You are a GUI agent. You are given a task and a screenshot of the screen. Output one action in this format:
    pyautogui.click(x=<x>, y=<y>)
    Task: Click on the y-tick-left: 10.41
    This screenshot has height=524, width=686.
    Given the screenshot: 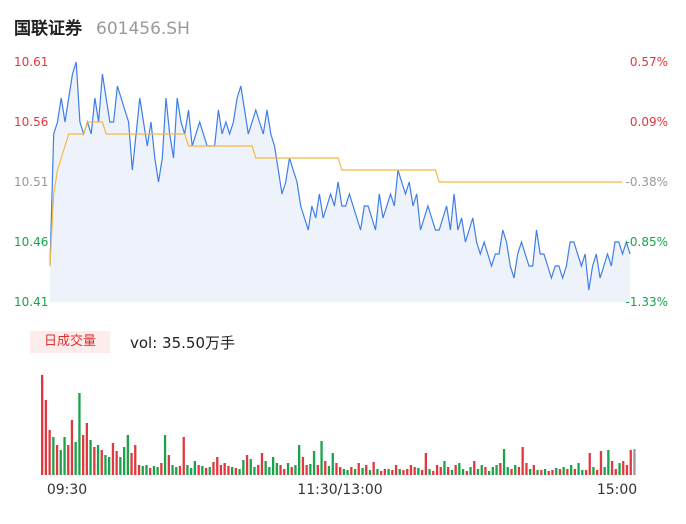 What is the action you would take?
    pyautogui.click(x=31, y=302)
    